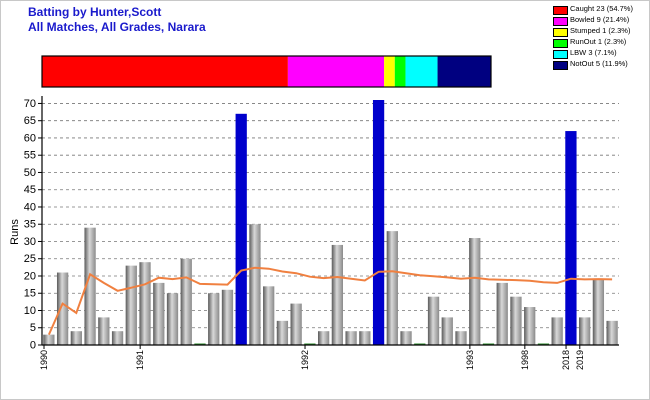 The image size is (650, 400). I want to click on y-tick-label: 55, so click(30, 156).